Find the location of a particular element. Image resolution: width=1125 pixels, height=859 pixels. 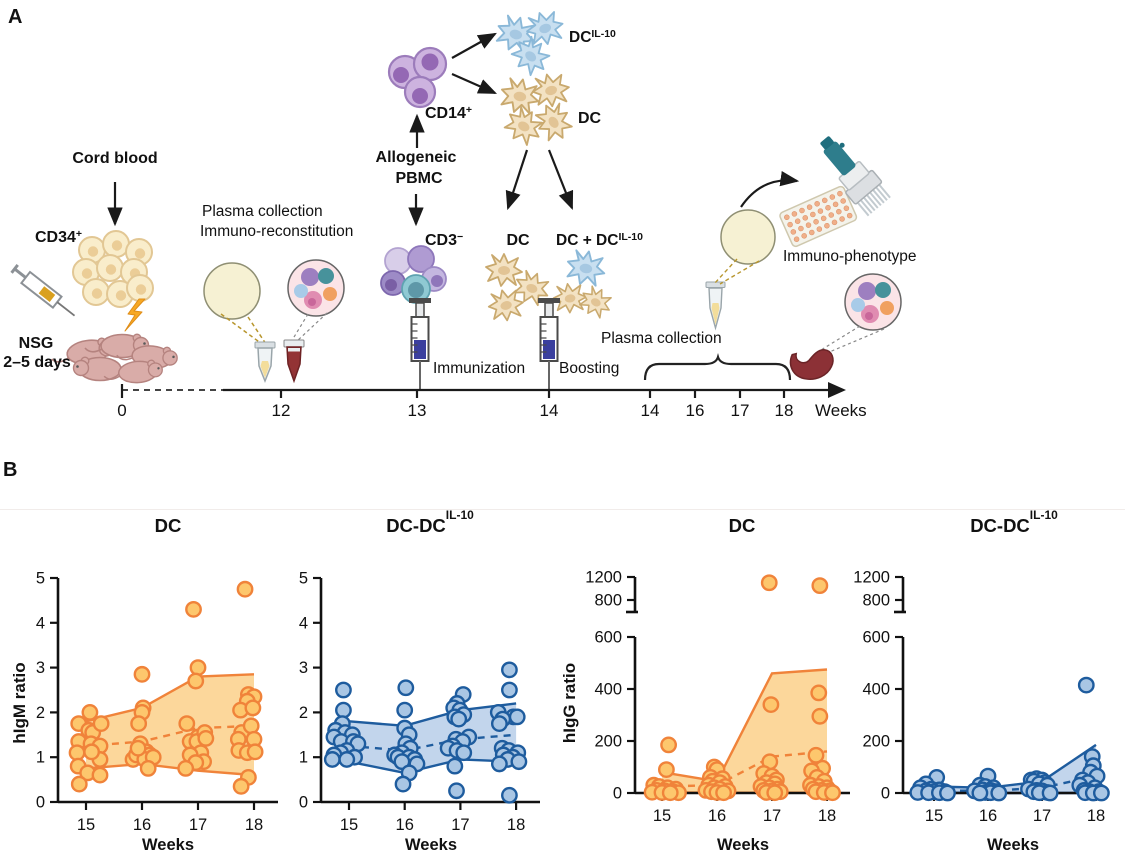

pipette-icon is located at coordinates (855, 176).